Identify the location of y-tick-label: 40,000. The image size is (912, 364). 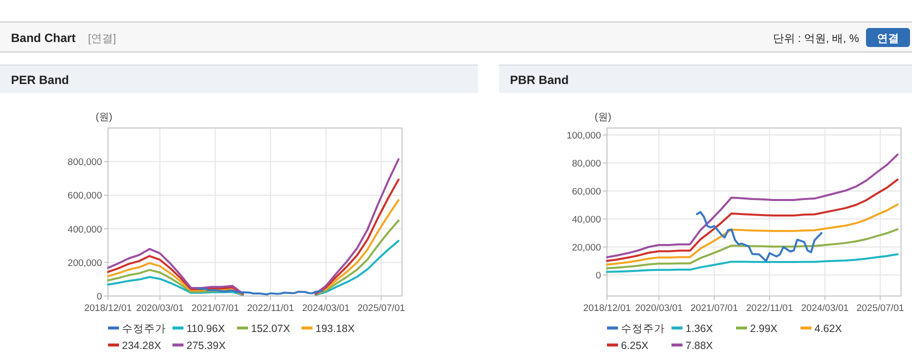
(586, 220).